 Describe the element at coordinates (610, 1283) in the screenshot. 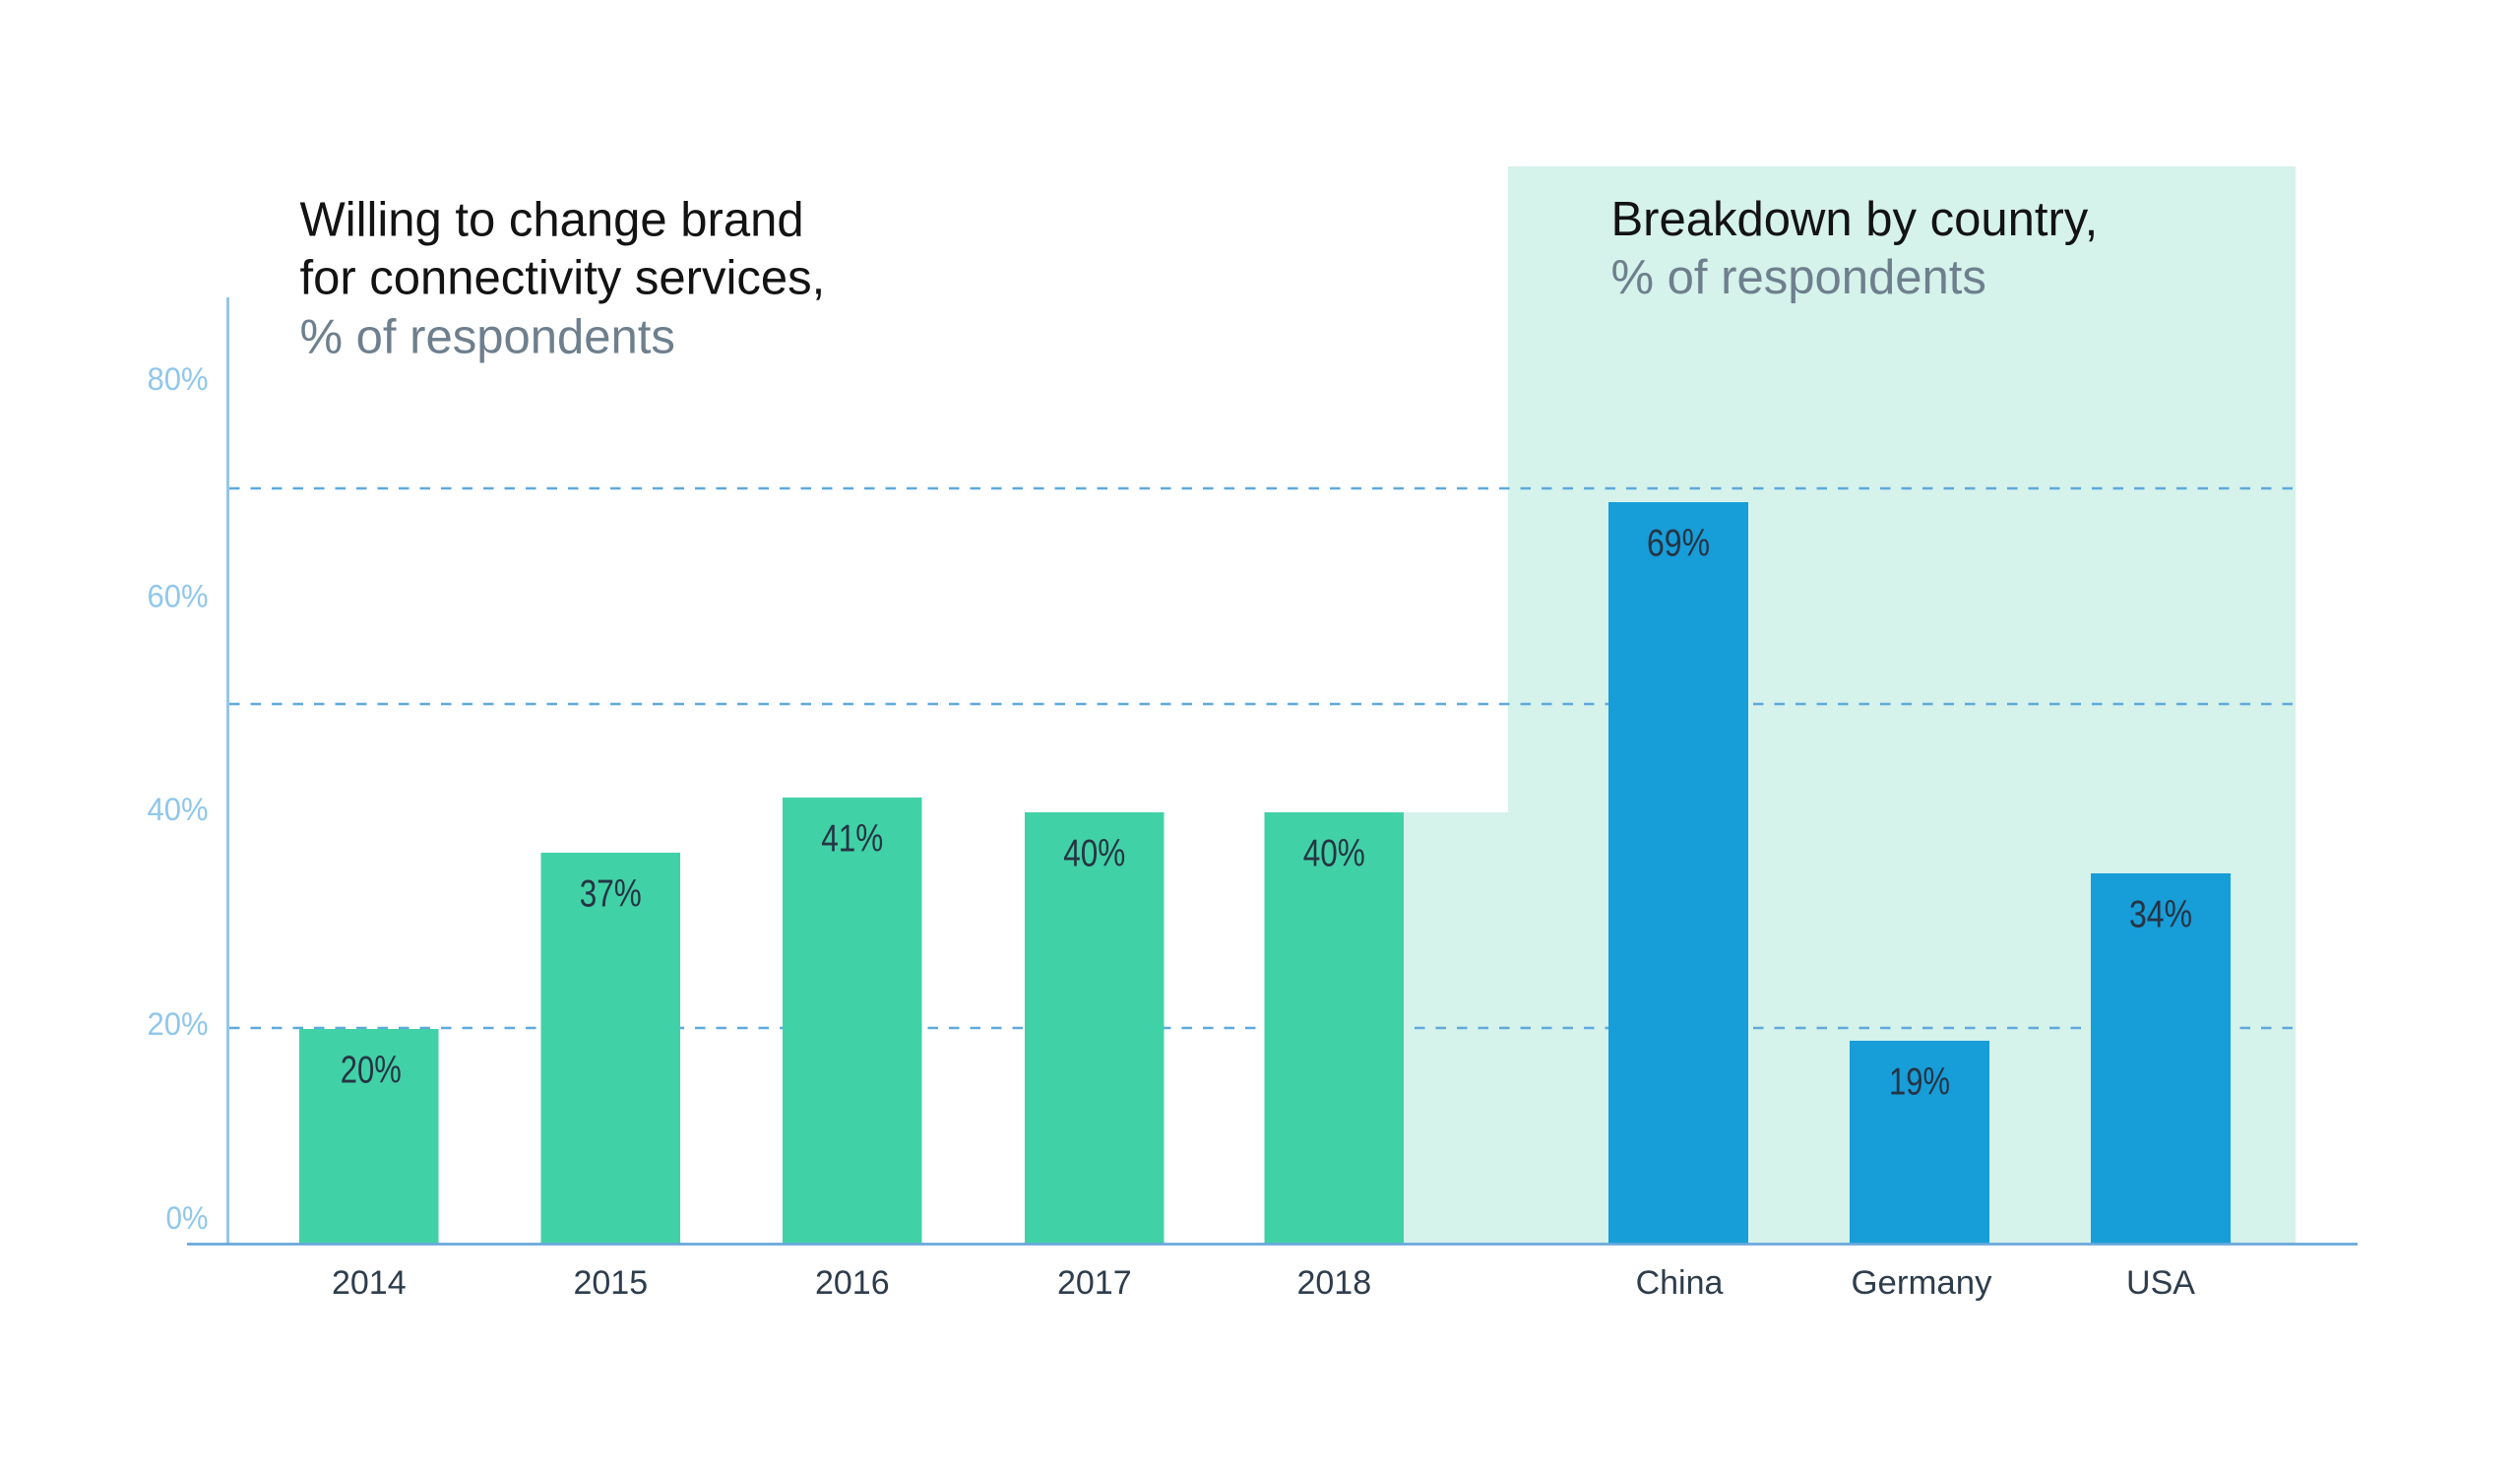

I see `svg-text: 2015` at that location.